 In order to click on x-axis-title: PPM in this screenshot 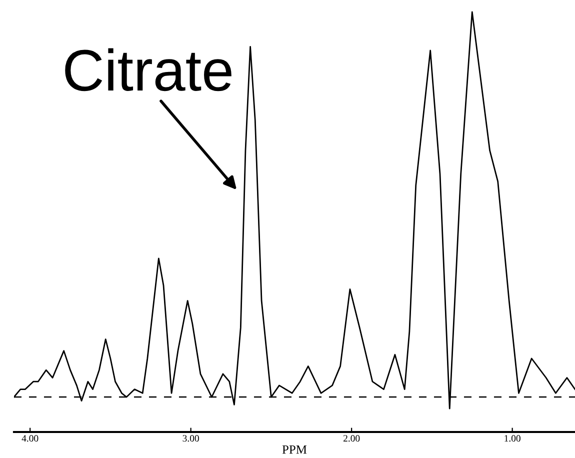, I will do `click(294, 449)`.